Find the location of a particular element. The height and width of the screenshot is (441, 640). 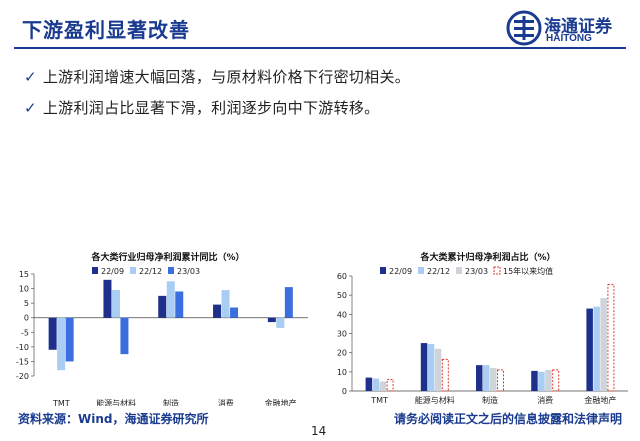

y-tick-label: -20 is located at coordinates (22, 376).